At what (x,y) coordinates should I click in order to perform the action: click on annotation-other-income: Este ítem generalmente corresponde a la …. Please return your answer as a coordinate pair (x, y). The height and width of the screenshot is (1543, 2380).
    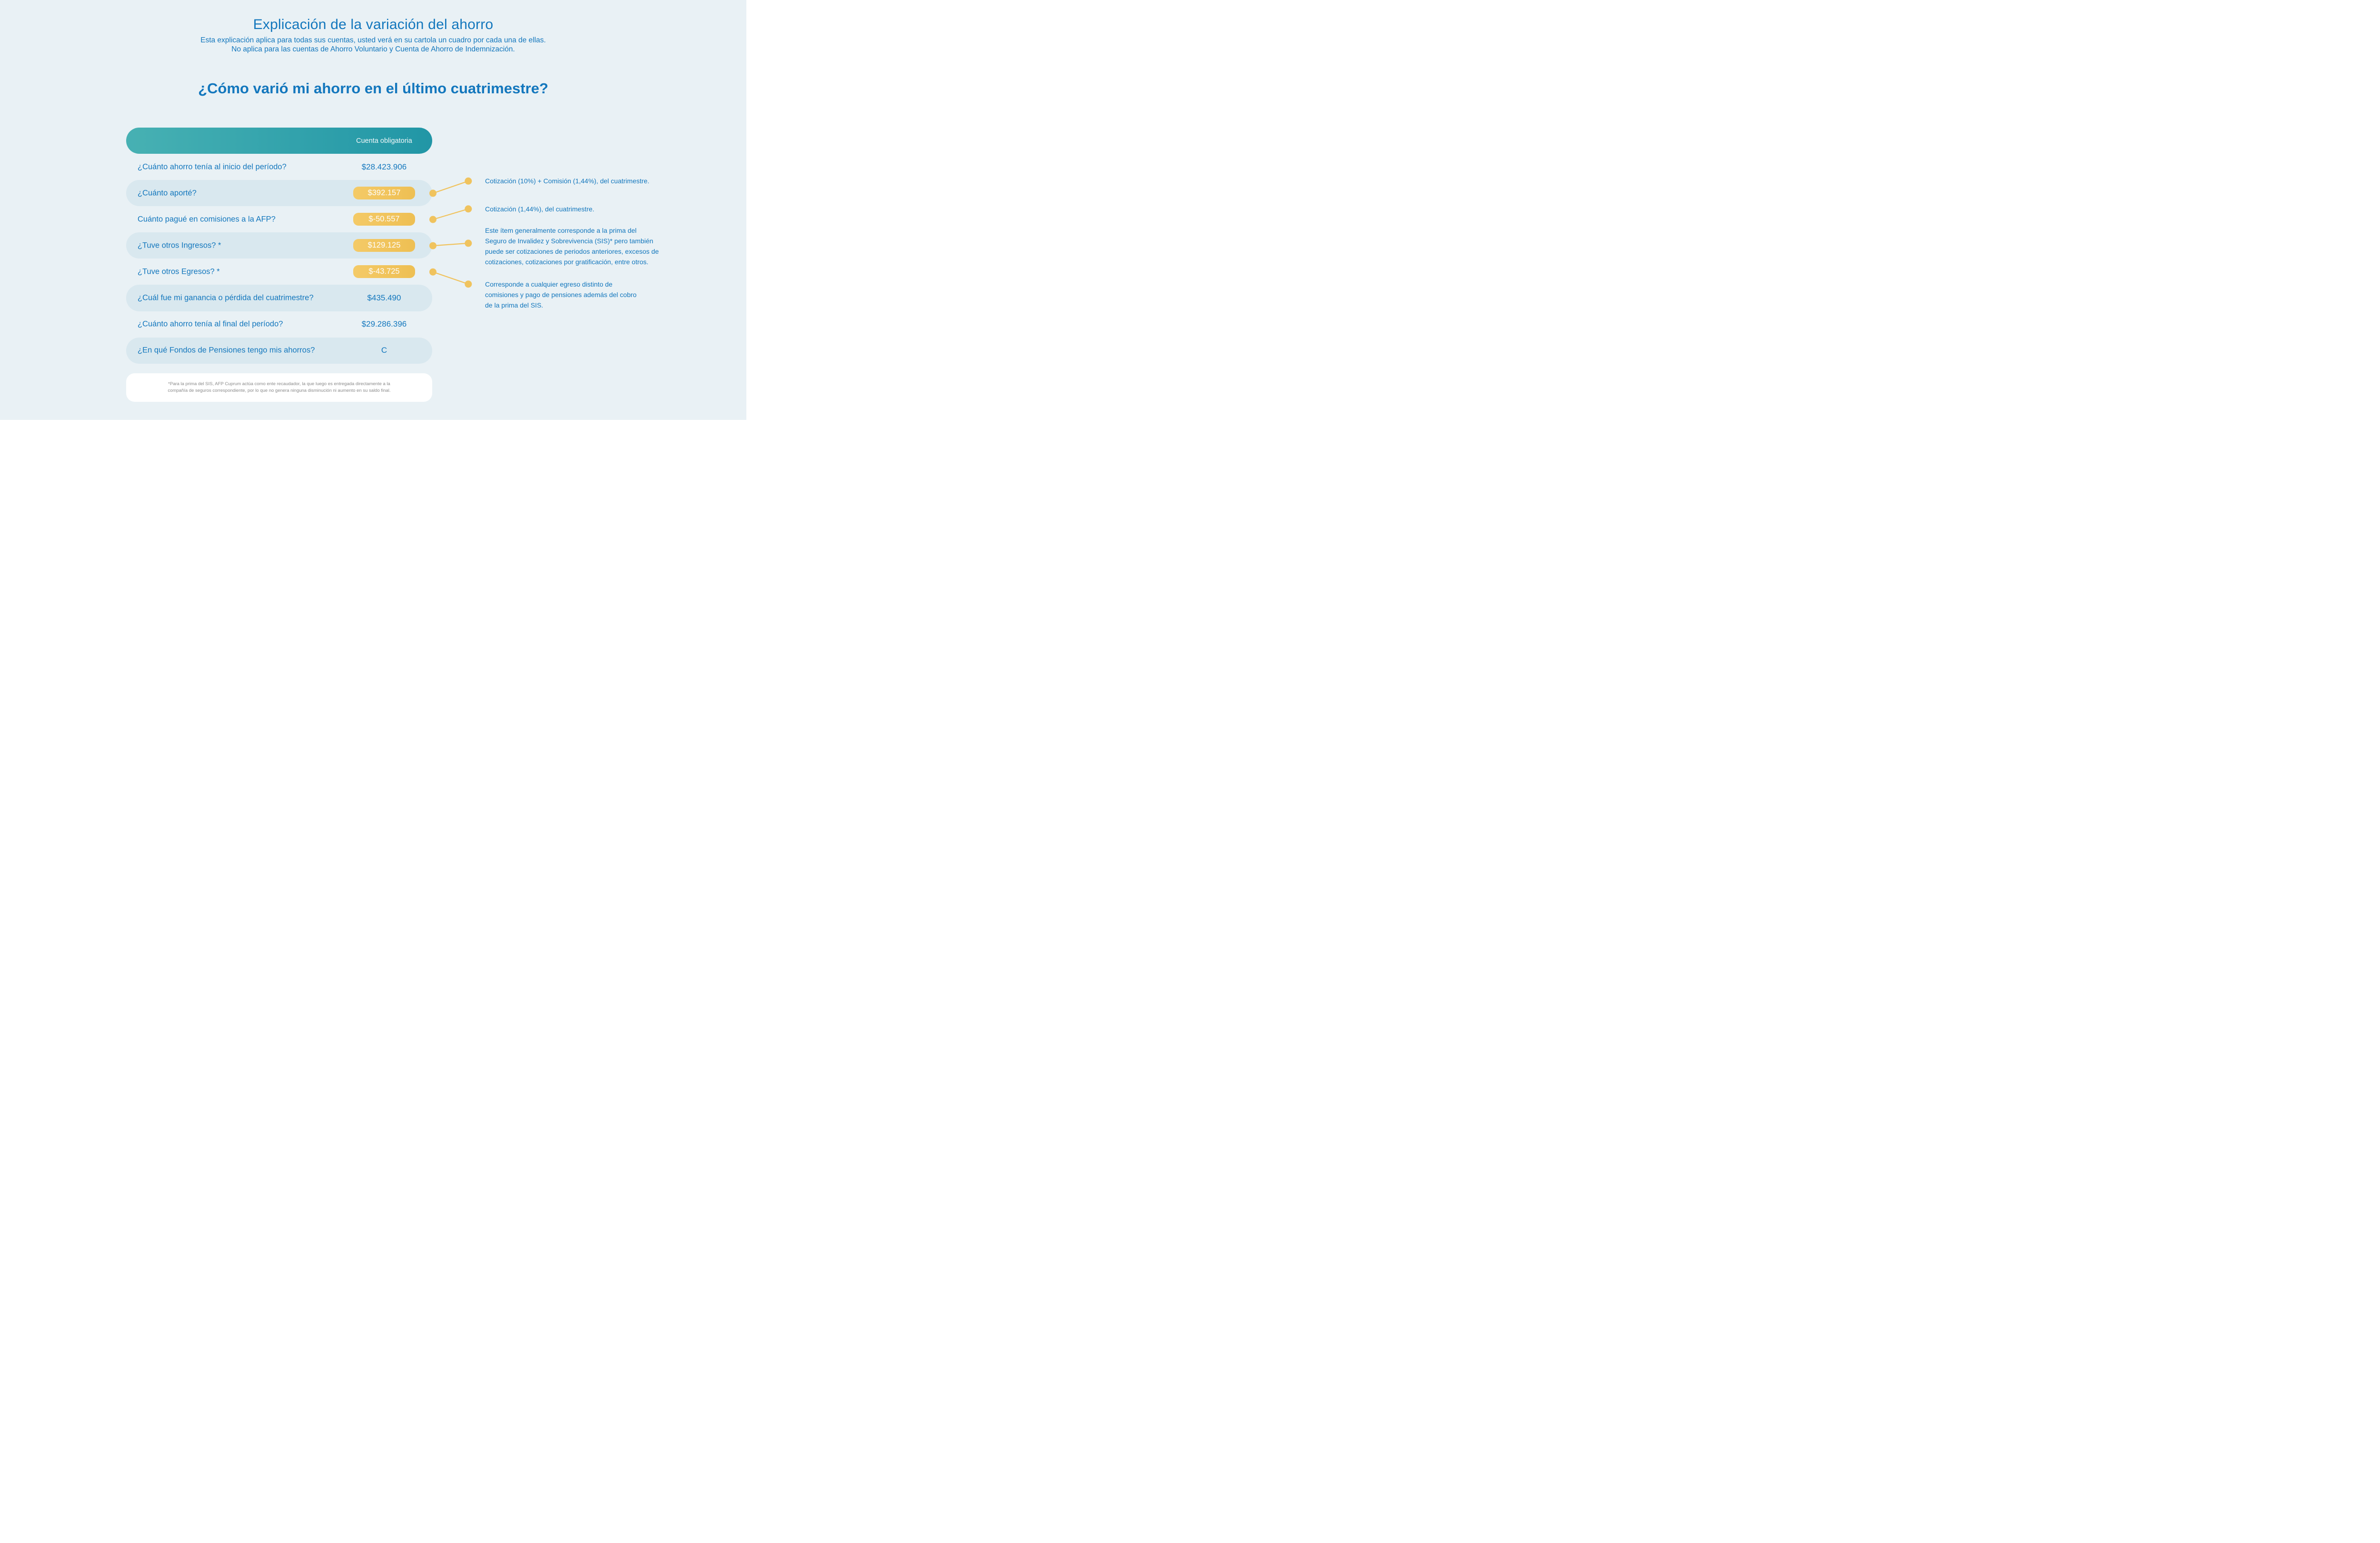
    Looking at the image, I should click on (572, 246).